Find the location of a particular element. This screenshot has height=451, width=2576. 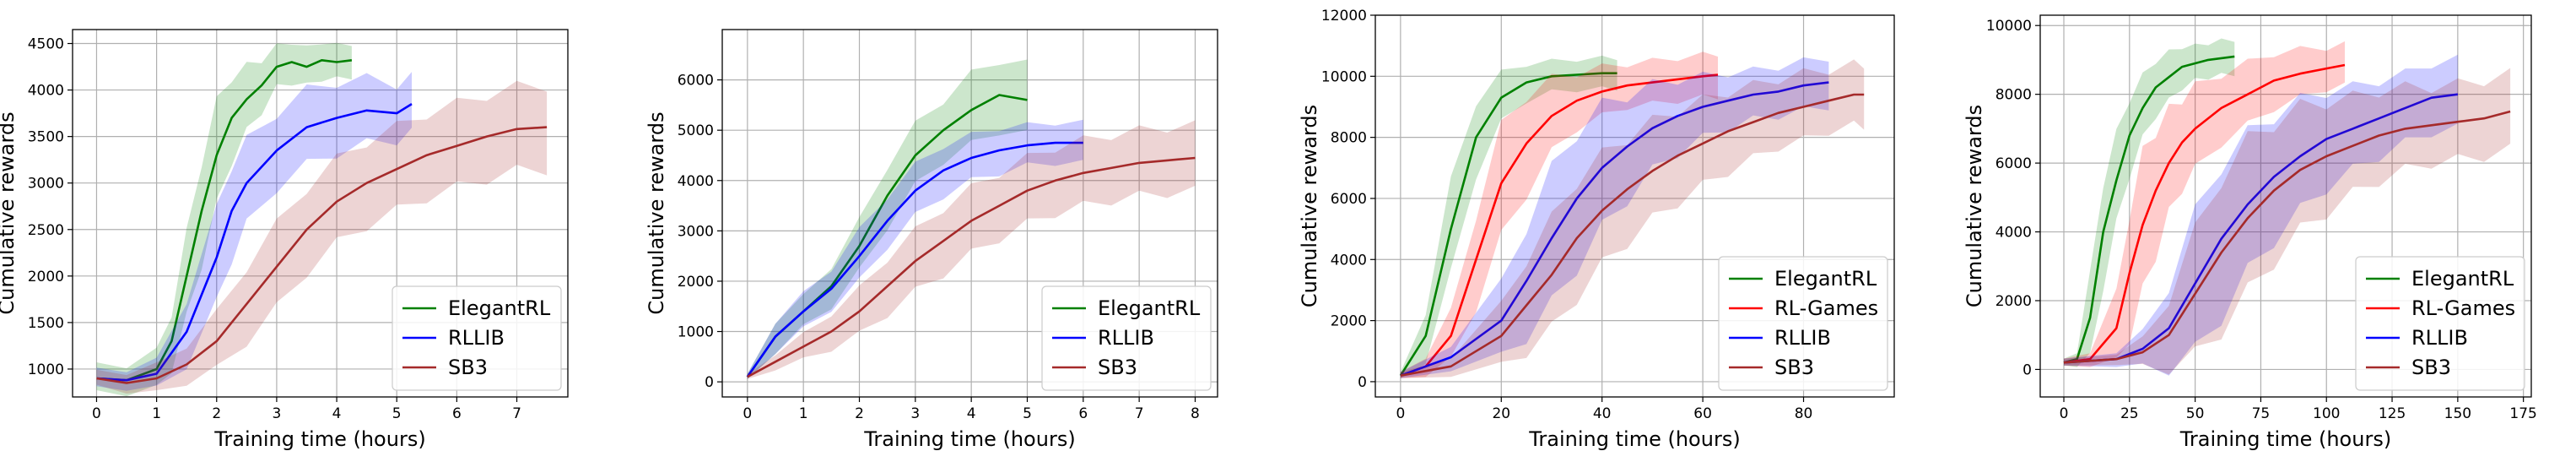

y-tick-label: 4500 is located at coordinates (46, 44).